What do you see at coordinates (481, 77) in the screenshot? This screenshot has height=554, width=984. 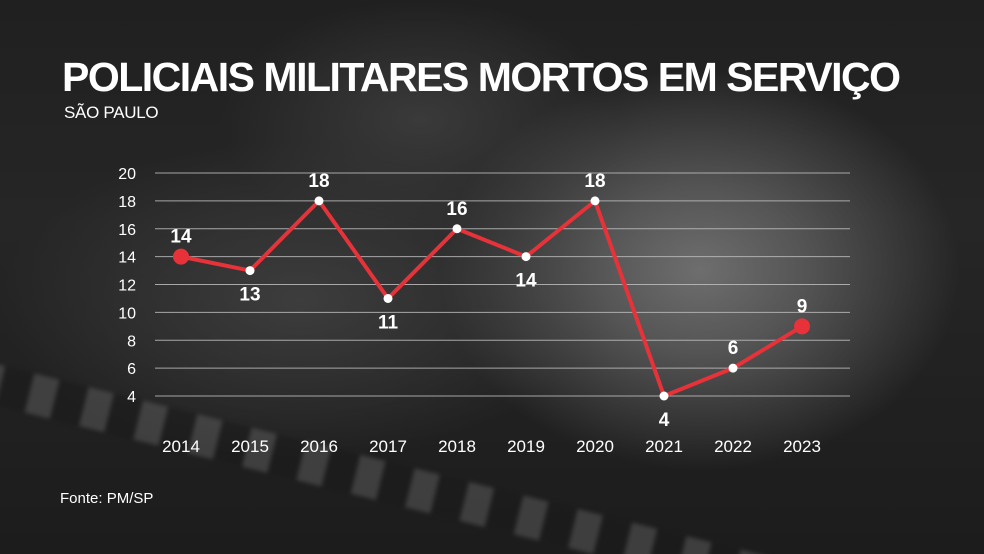 I see `chart-title: POLICIAIS MILITARES MORTOS EM SERVIÇO` at bounding box center [481, 77].